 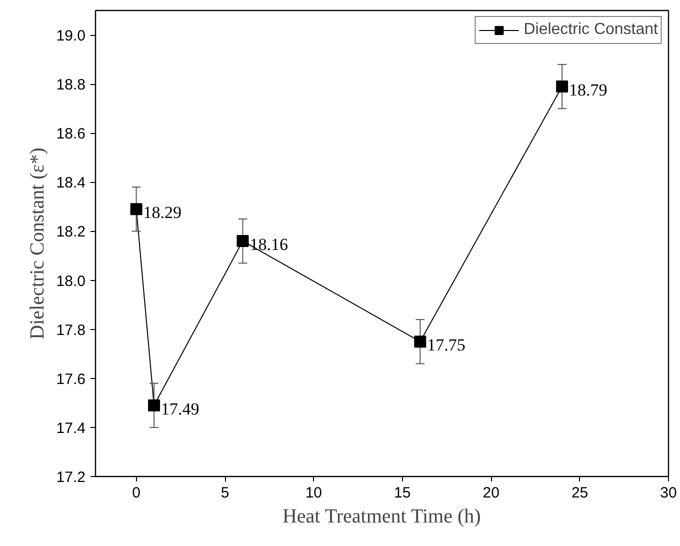 I want to click on x-tick-label: 25, so click(x=579, y=493).